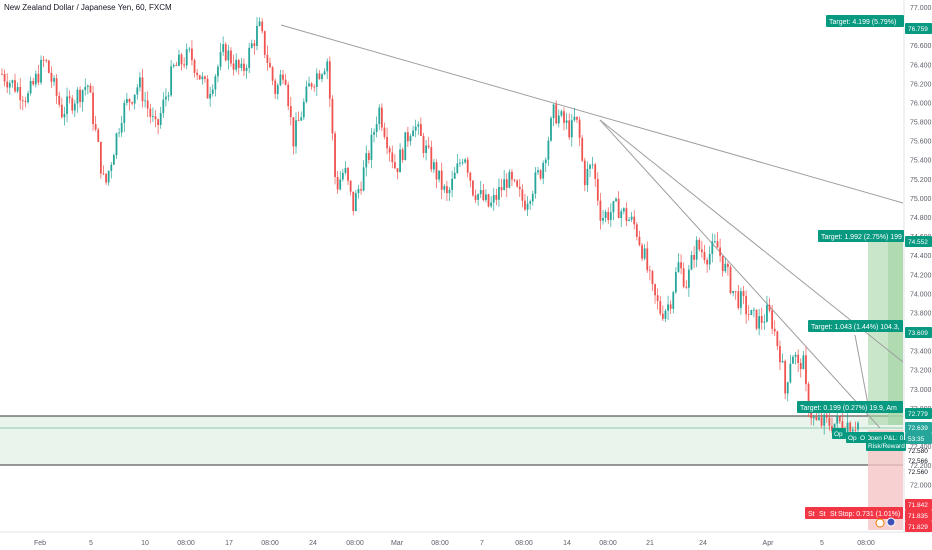 Image resolution: width=932 pixels, height=550 pixels. What do you see at coordinates (916, 439) in the screenshot?
I see `price-label: 53:35` at bounding box center [916, 439].